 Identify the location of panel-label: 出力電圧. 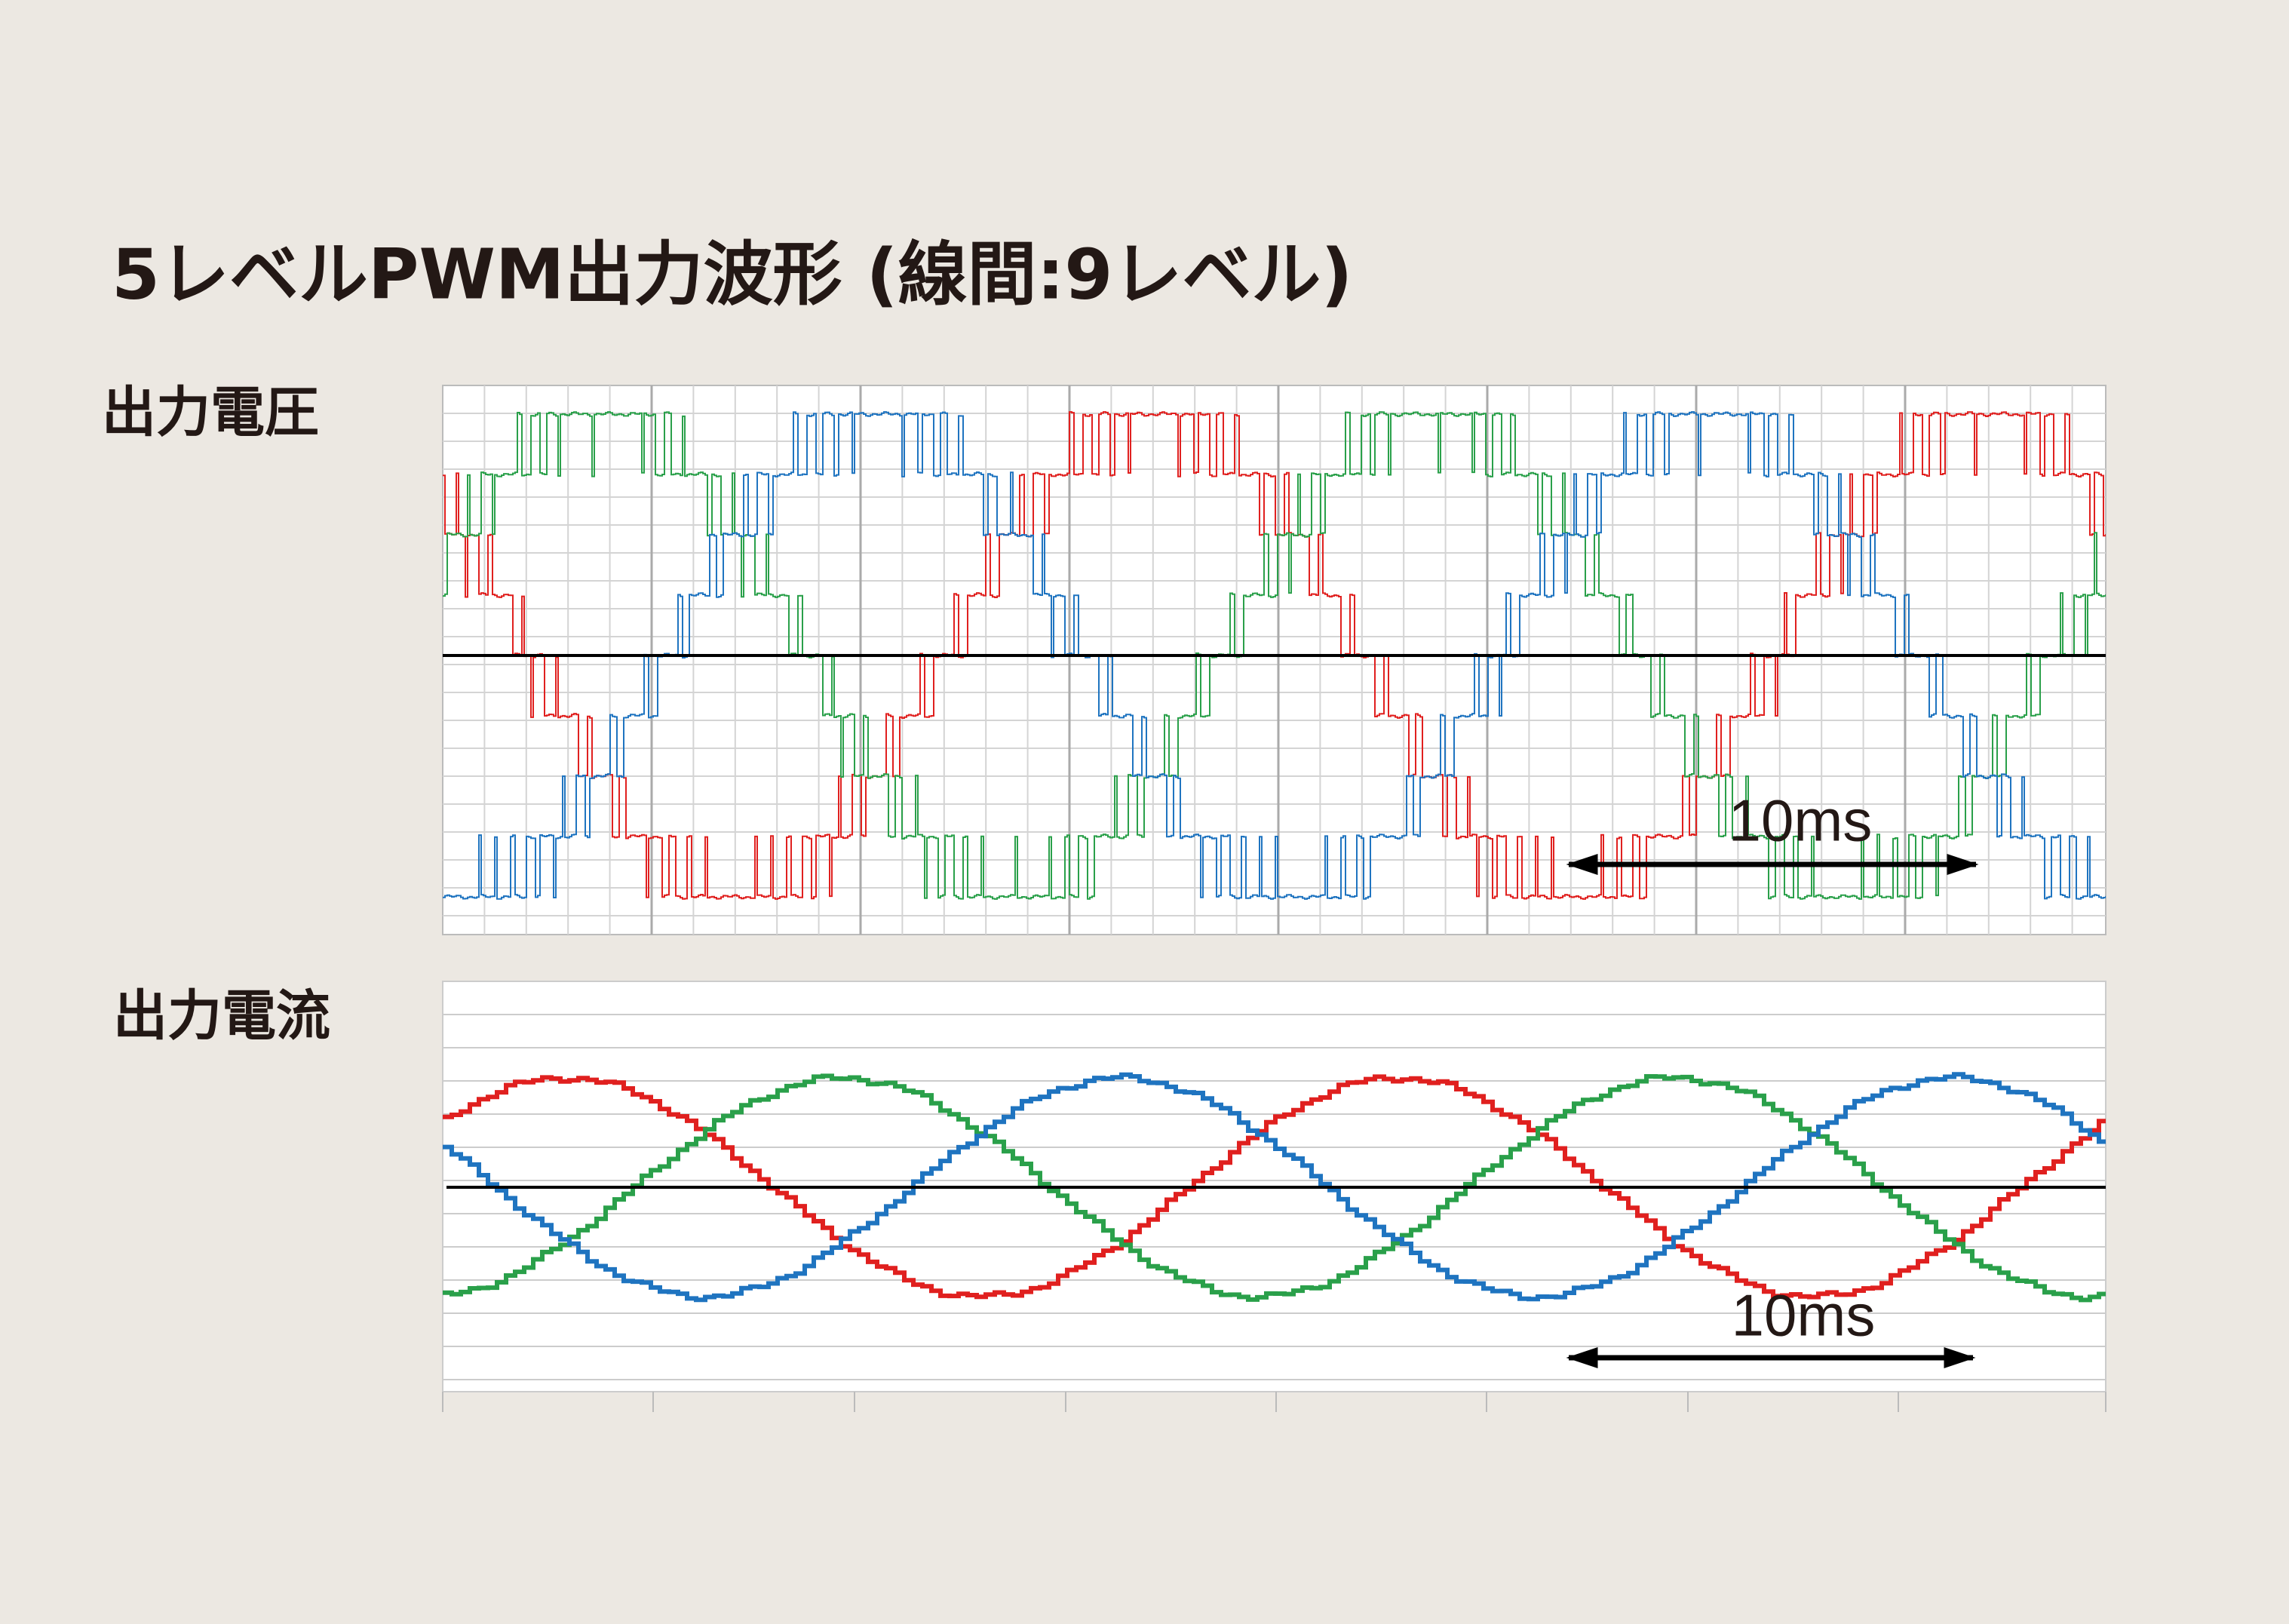
(210, 413).